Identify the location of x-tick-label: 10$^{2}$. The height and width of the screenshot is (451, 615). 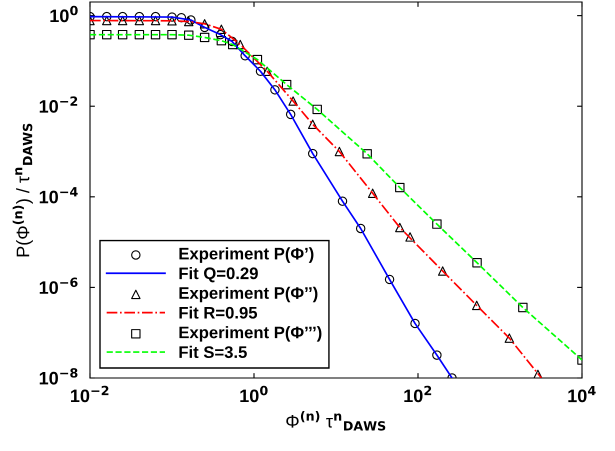
(418, 394).